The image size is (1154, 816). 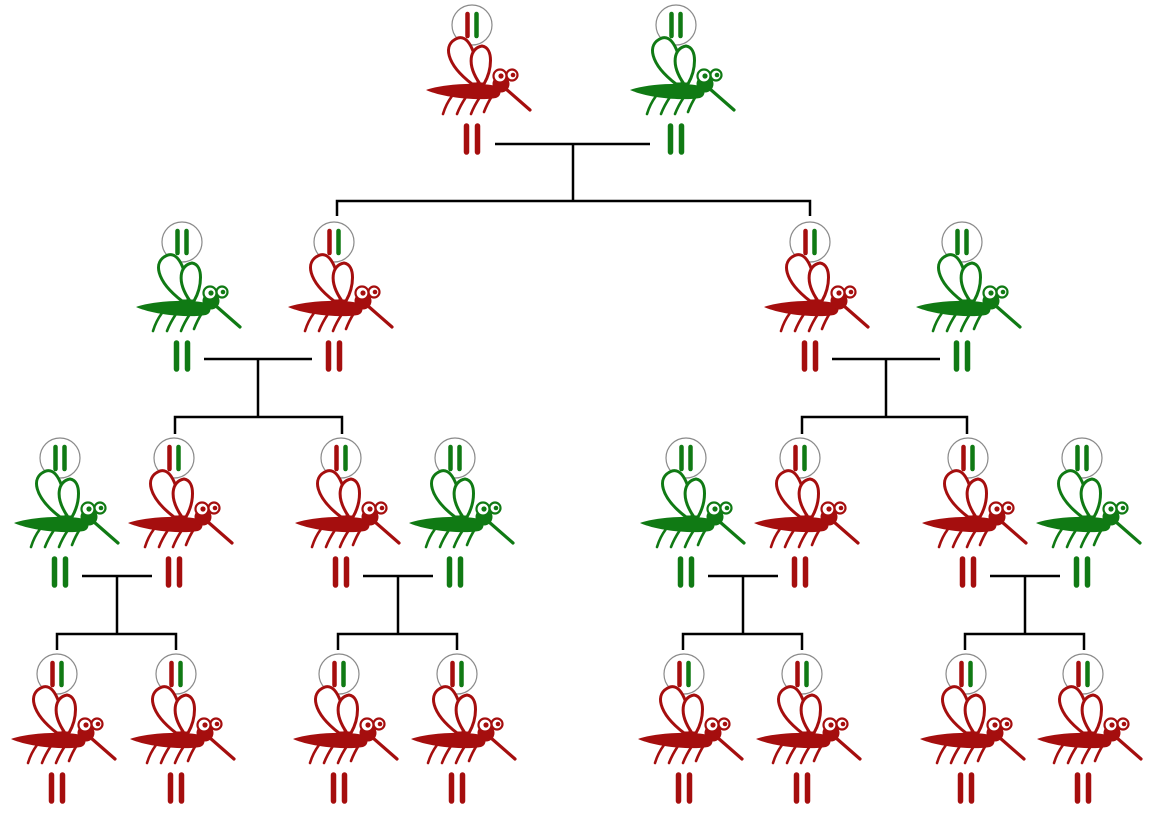 I want to click on sibling-bar-g1, so click(x=573, y=207).